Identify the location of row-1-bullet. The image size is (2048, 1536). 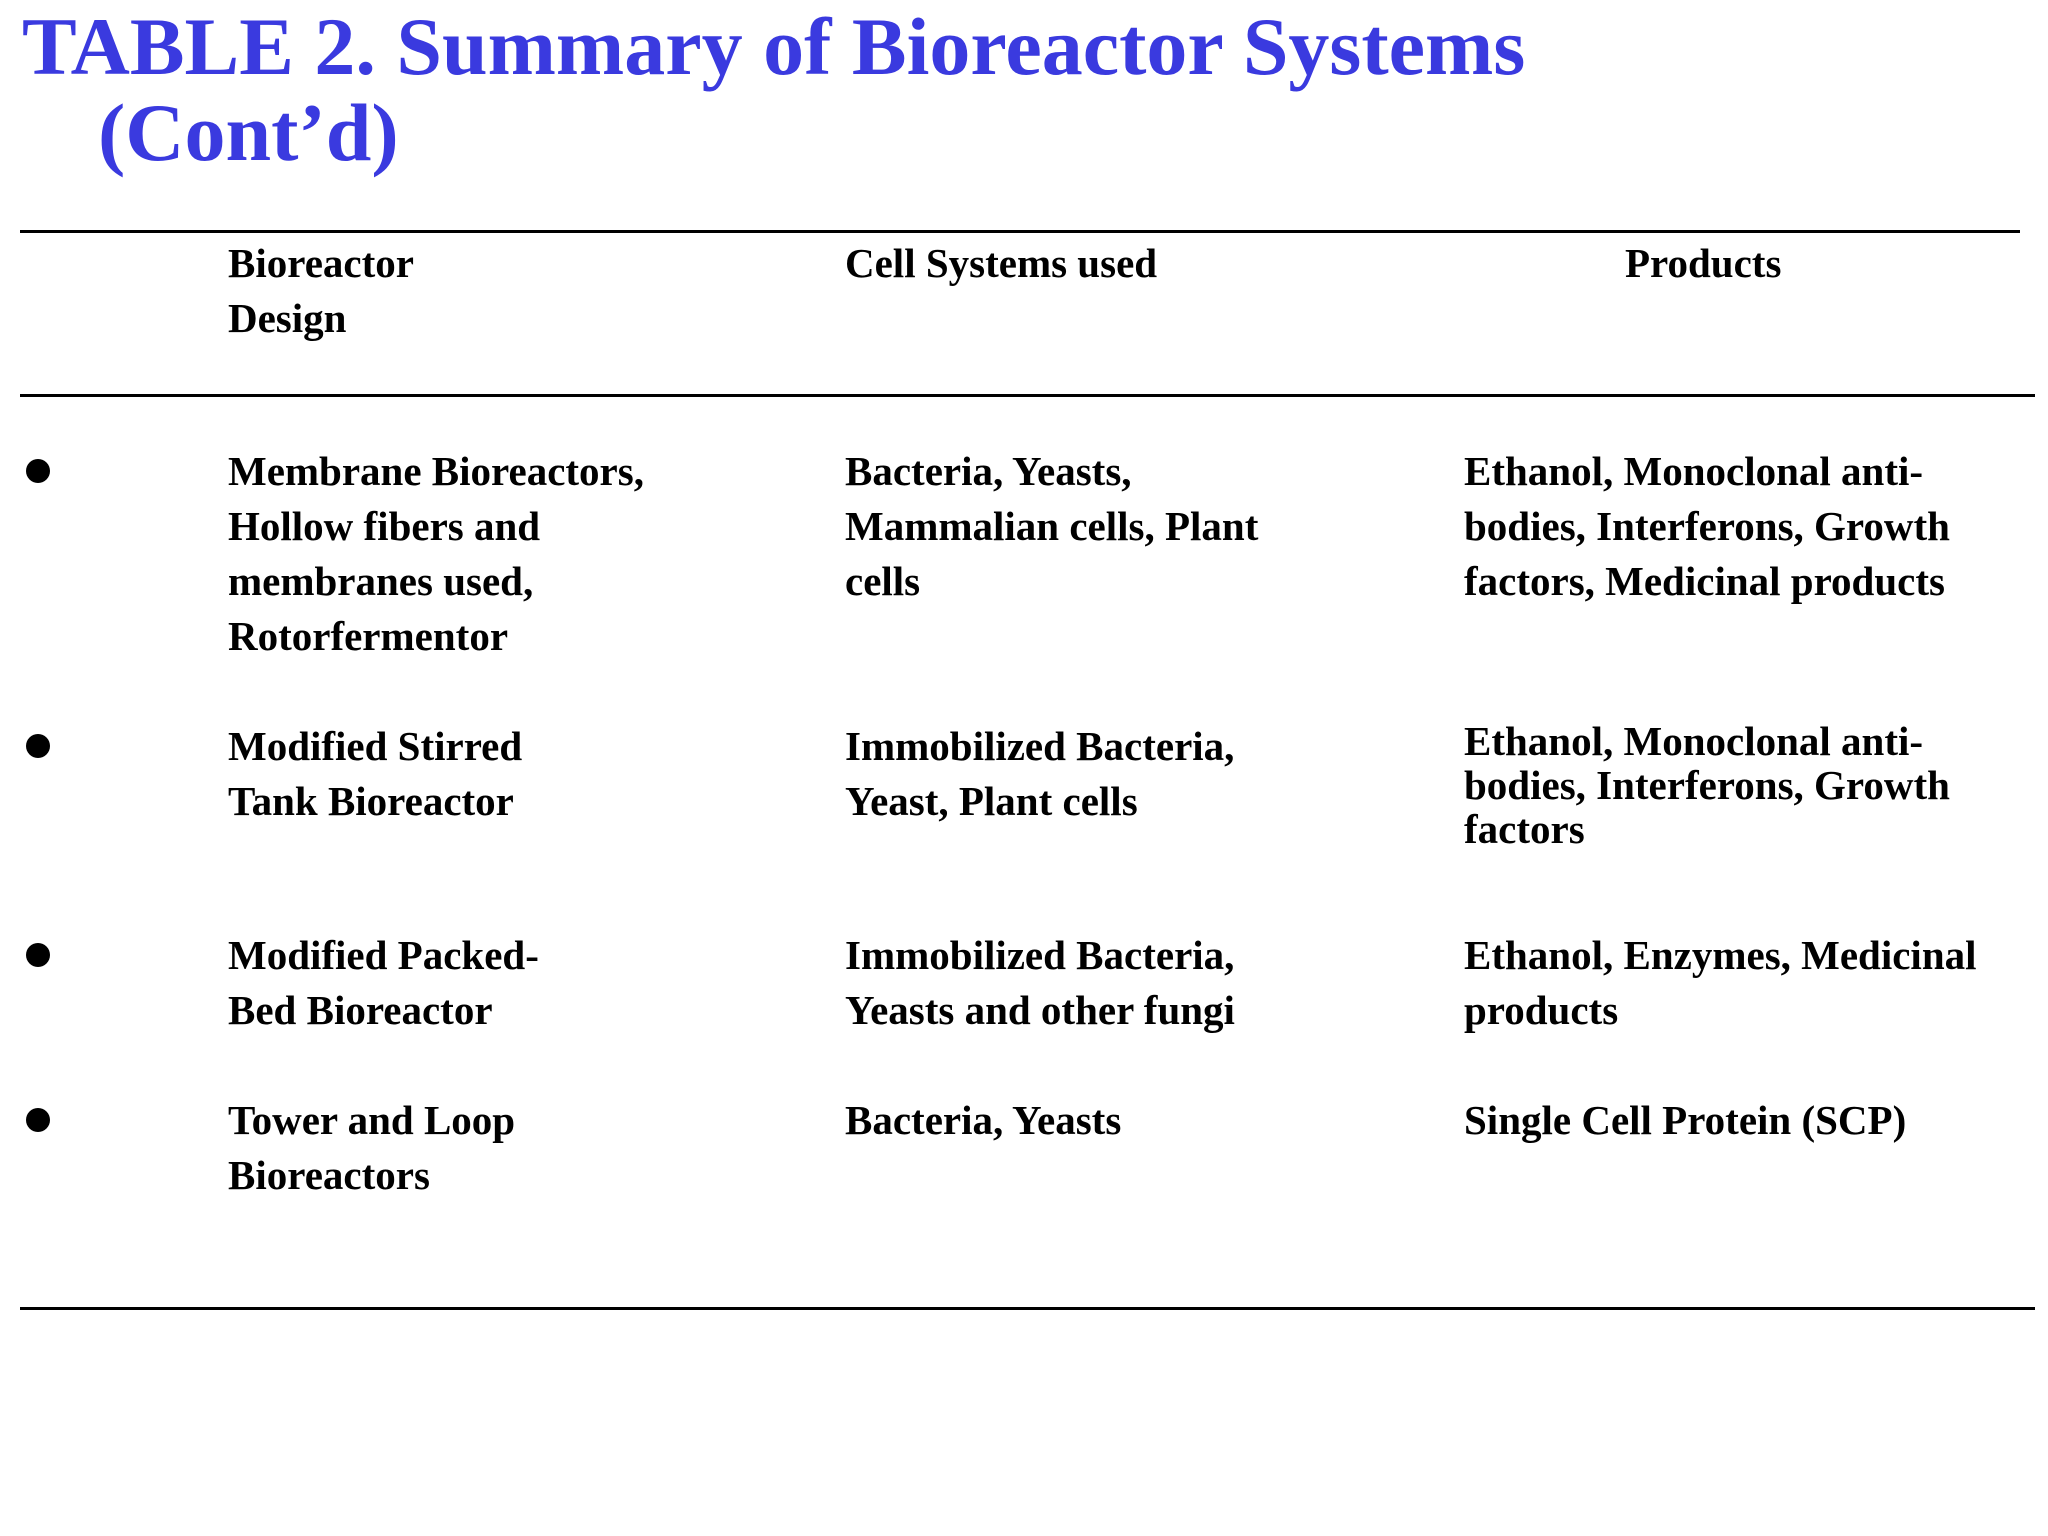
(38, 471).